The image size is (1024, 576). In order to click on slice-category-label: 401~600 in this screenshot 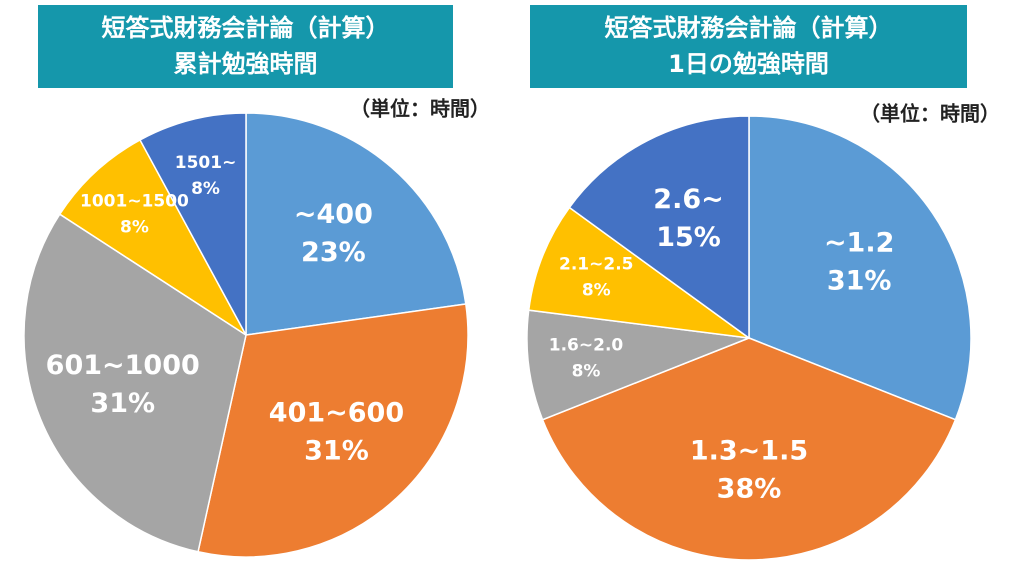, I will do `click(336, 412)`.